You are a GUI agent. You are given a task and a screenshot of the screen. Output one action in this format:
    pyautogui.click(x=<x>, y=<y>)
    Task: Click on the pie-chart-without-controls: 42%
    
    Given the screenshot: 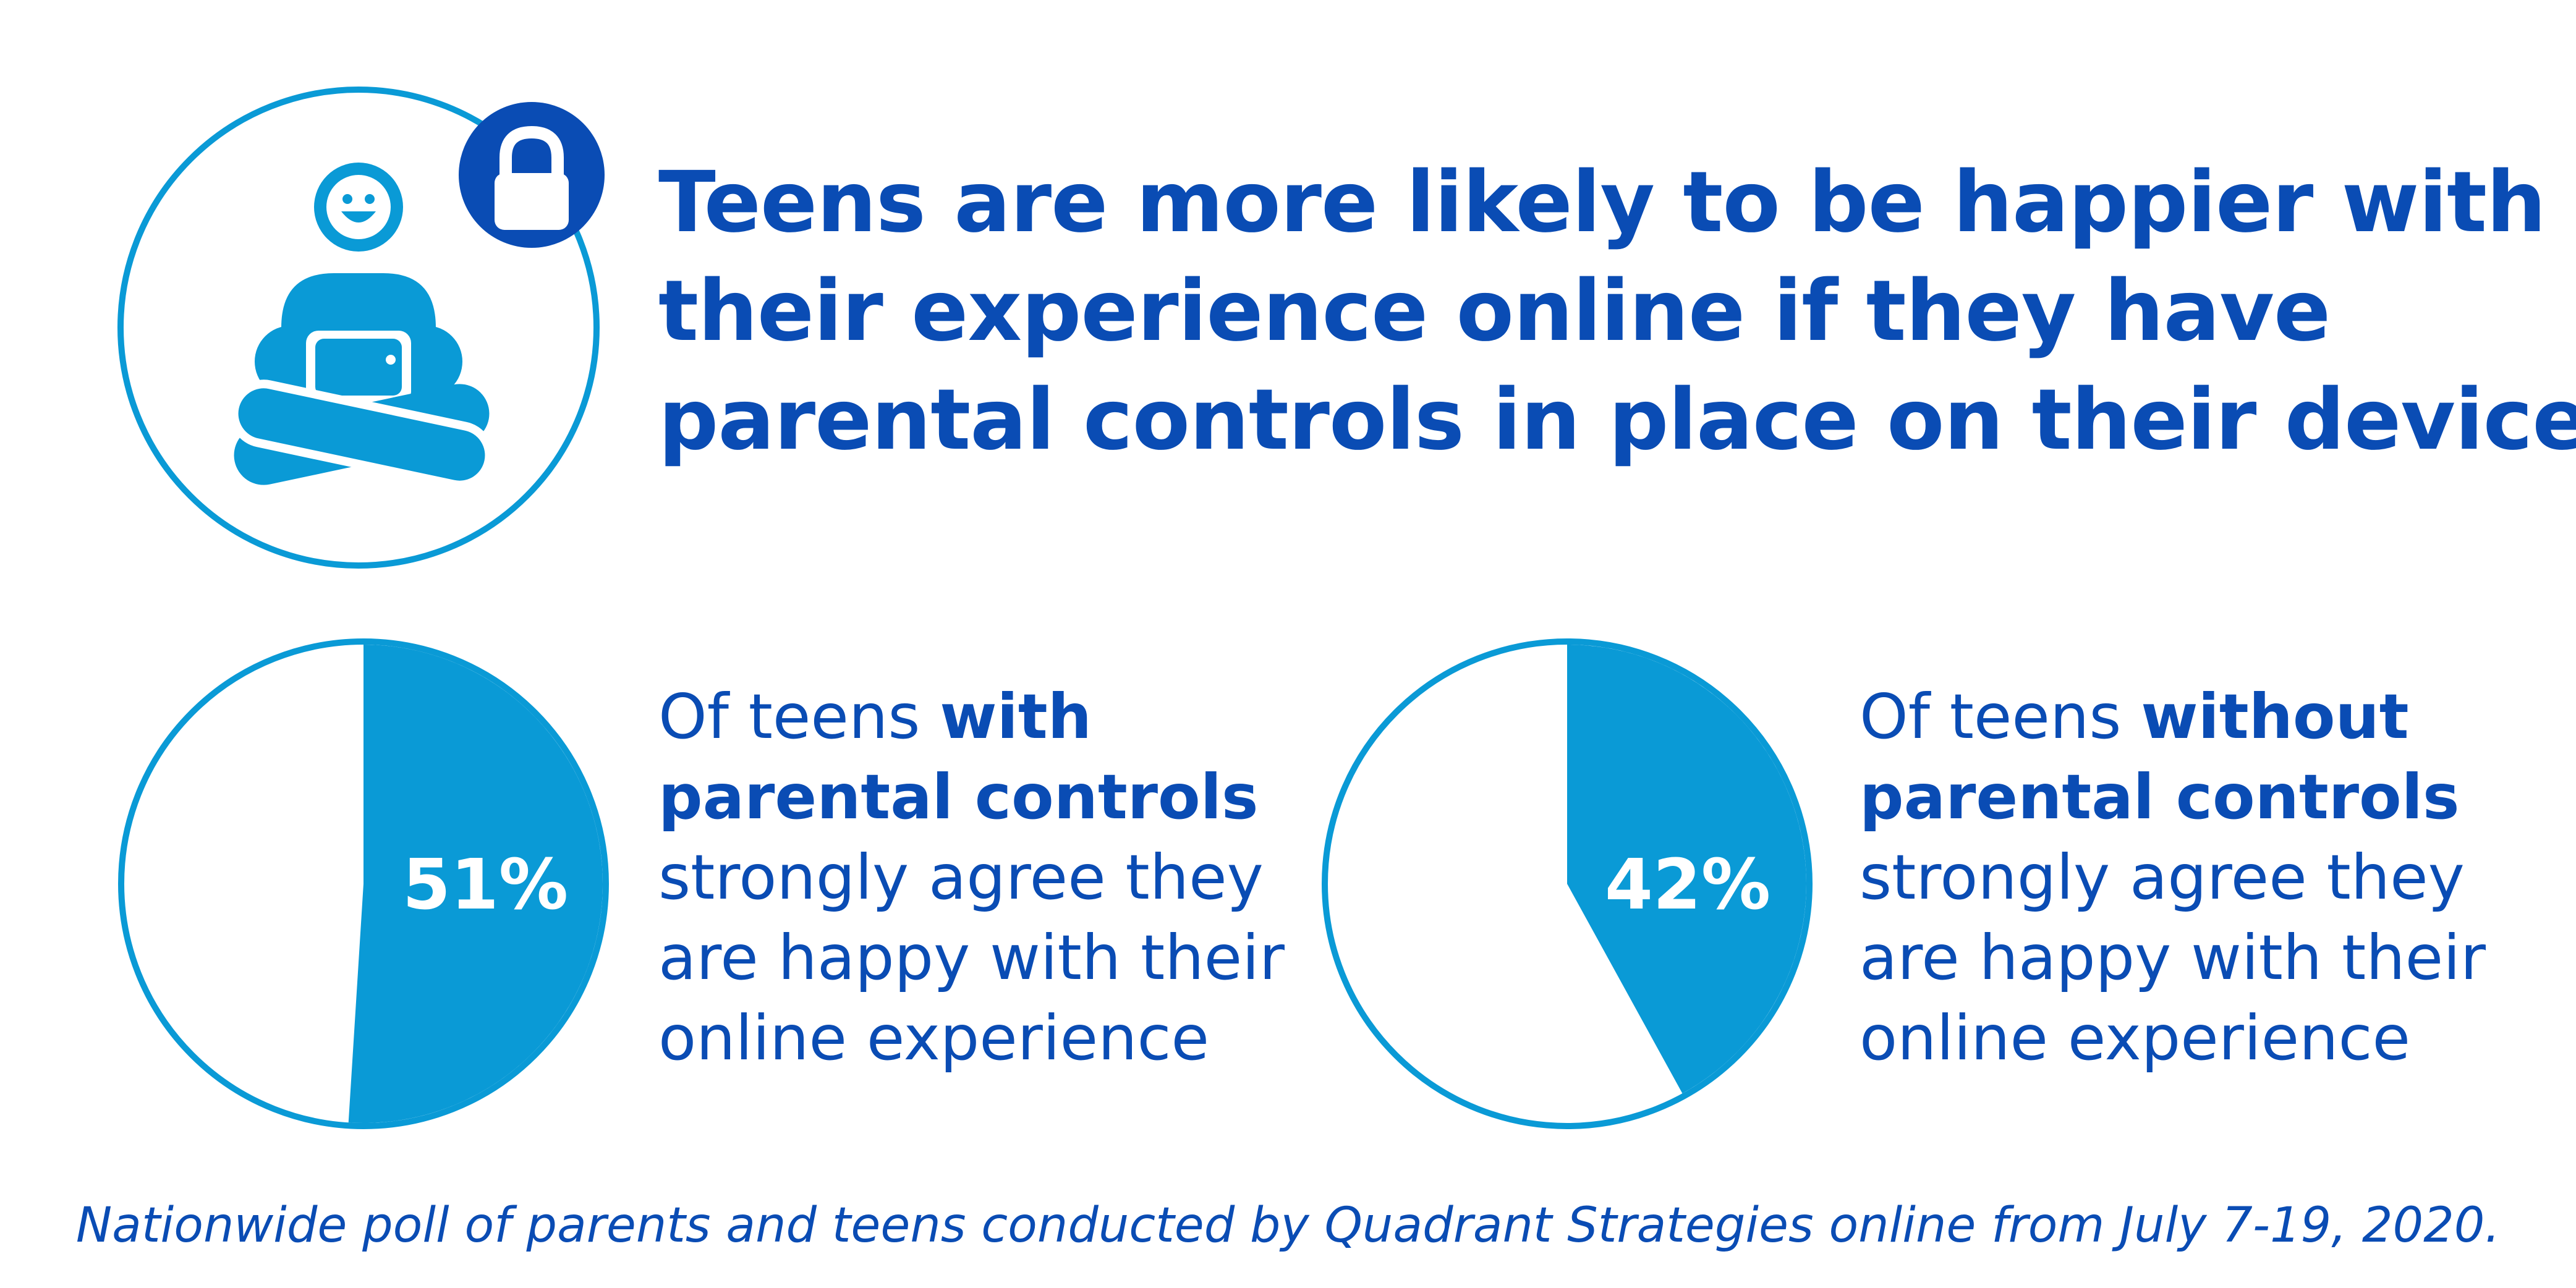 What is the action you would take?
    pyautogui.click(x=1567, y=883)
    